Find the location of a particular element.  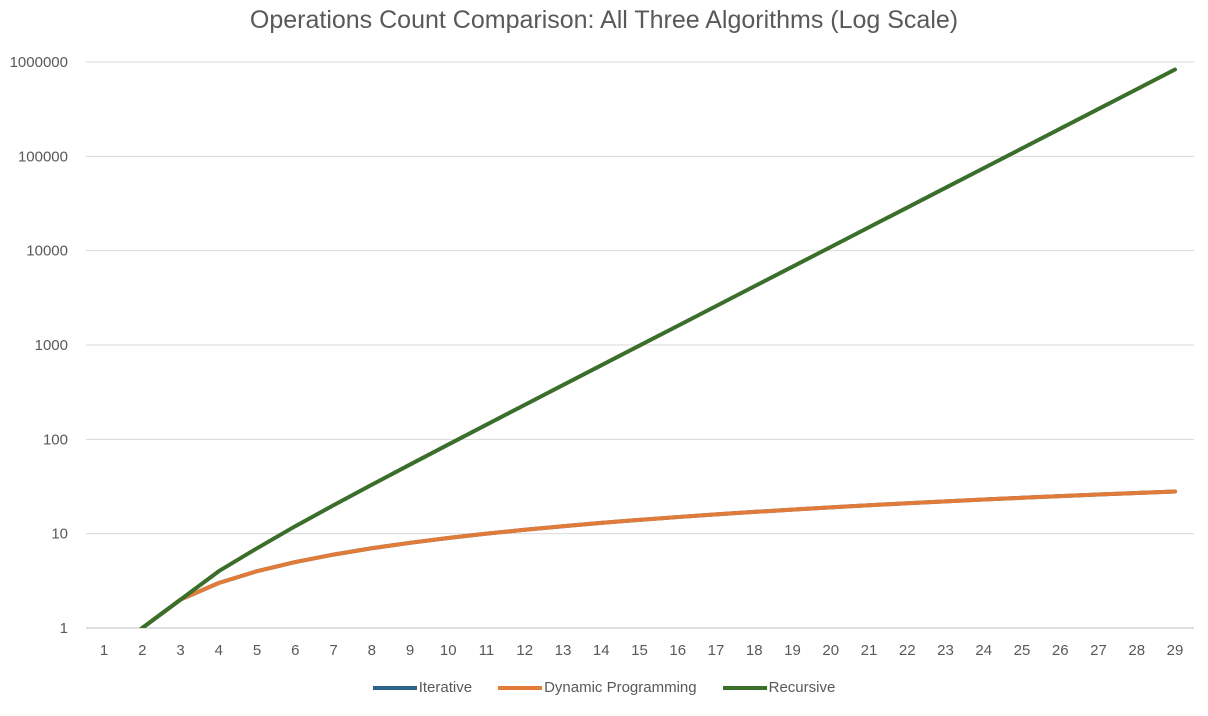

y-tick-label: 10000 is located at coordinates (47, 251).